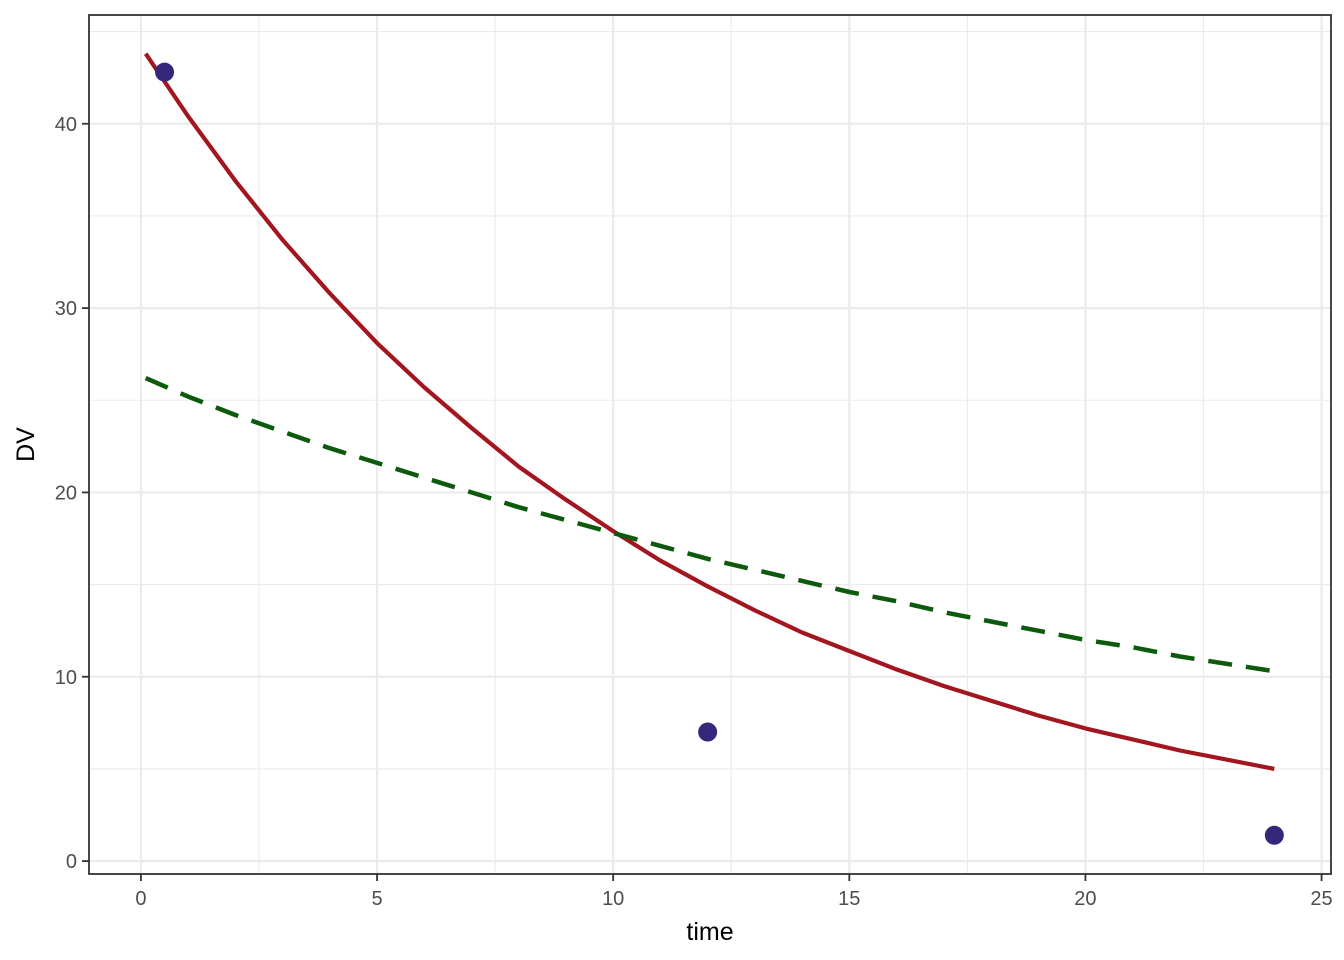 The image size is (1344, 960). Describe the element at coordinates (66, 125) in the screenshot. I see `y-tick-label: 40` at that location.